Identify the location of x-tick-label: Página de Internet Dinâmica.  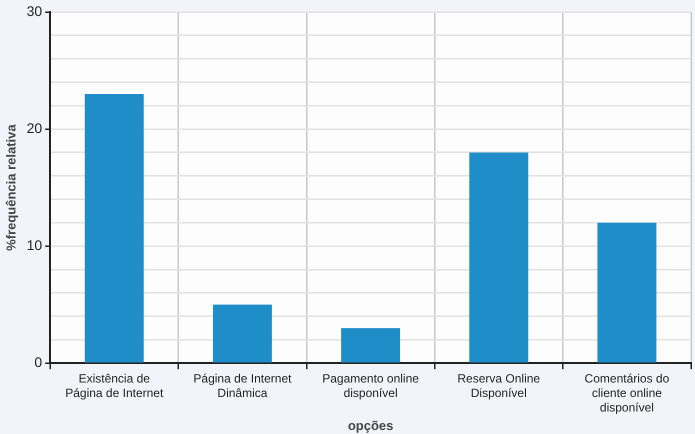
(242, 386).